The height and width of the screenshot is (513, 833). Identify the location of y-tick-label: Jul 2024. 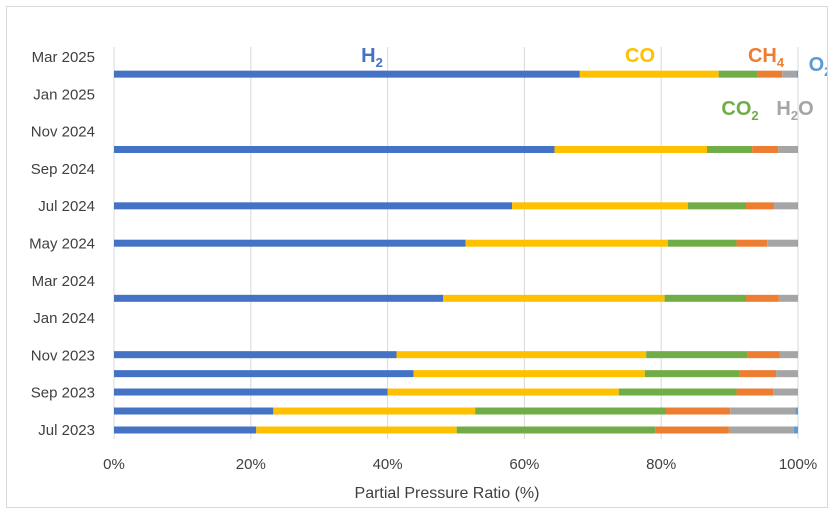
(66, 206).